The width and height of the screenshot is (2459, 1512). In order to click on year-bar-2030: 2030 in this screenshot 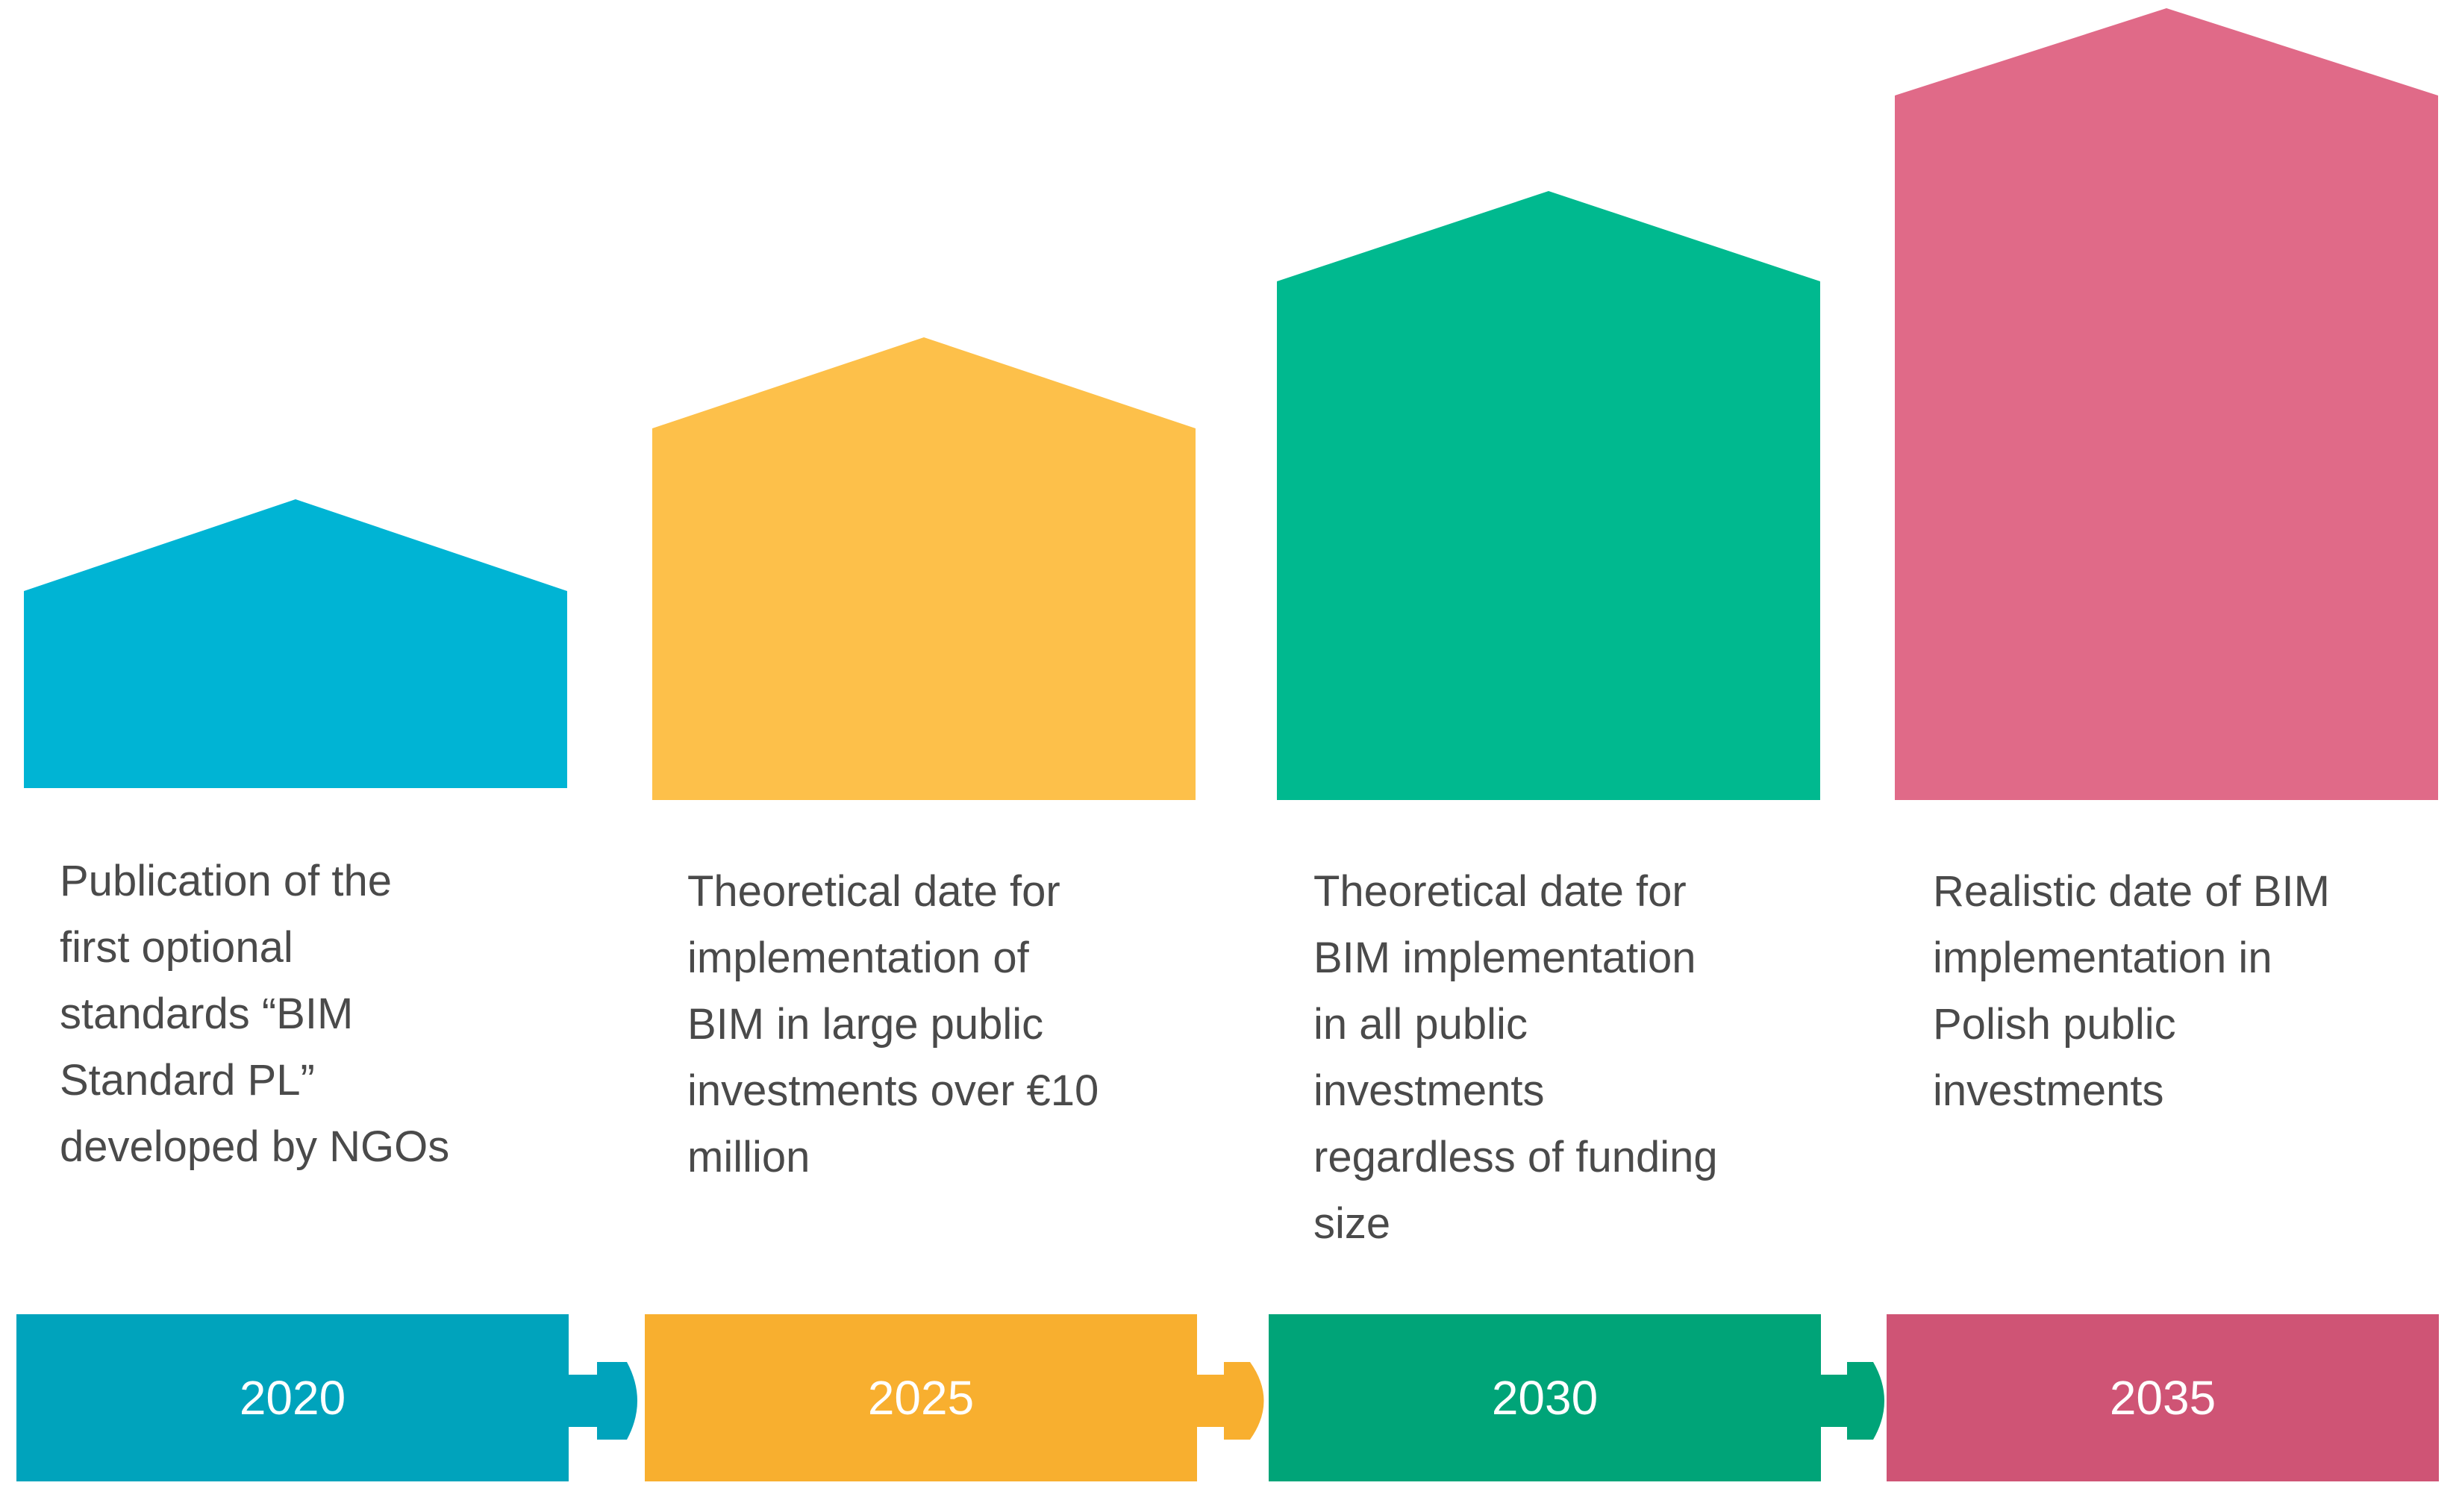, I will do `click(1545, 1397)`.